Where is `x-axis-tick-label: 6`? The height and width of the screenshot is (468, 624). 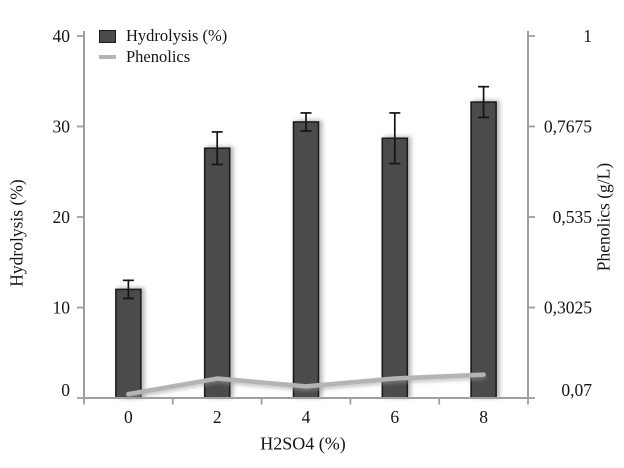 x-axis-tick-label: 6 is located at coordinates (394, 417).